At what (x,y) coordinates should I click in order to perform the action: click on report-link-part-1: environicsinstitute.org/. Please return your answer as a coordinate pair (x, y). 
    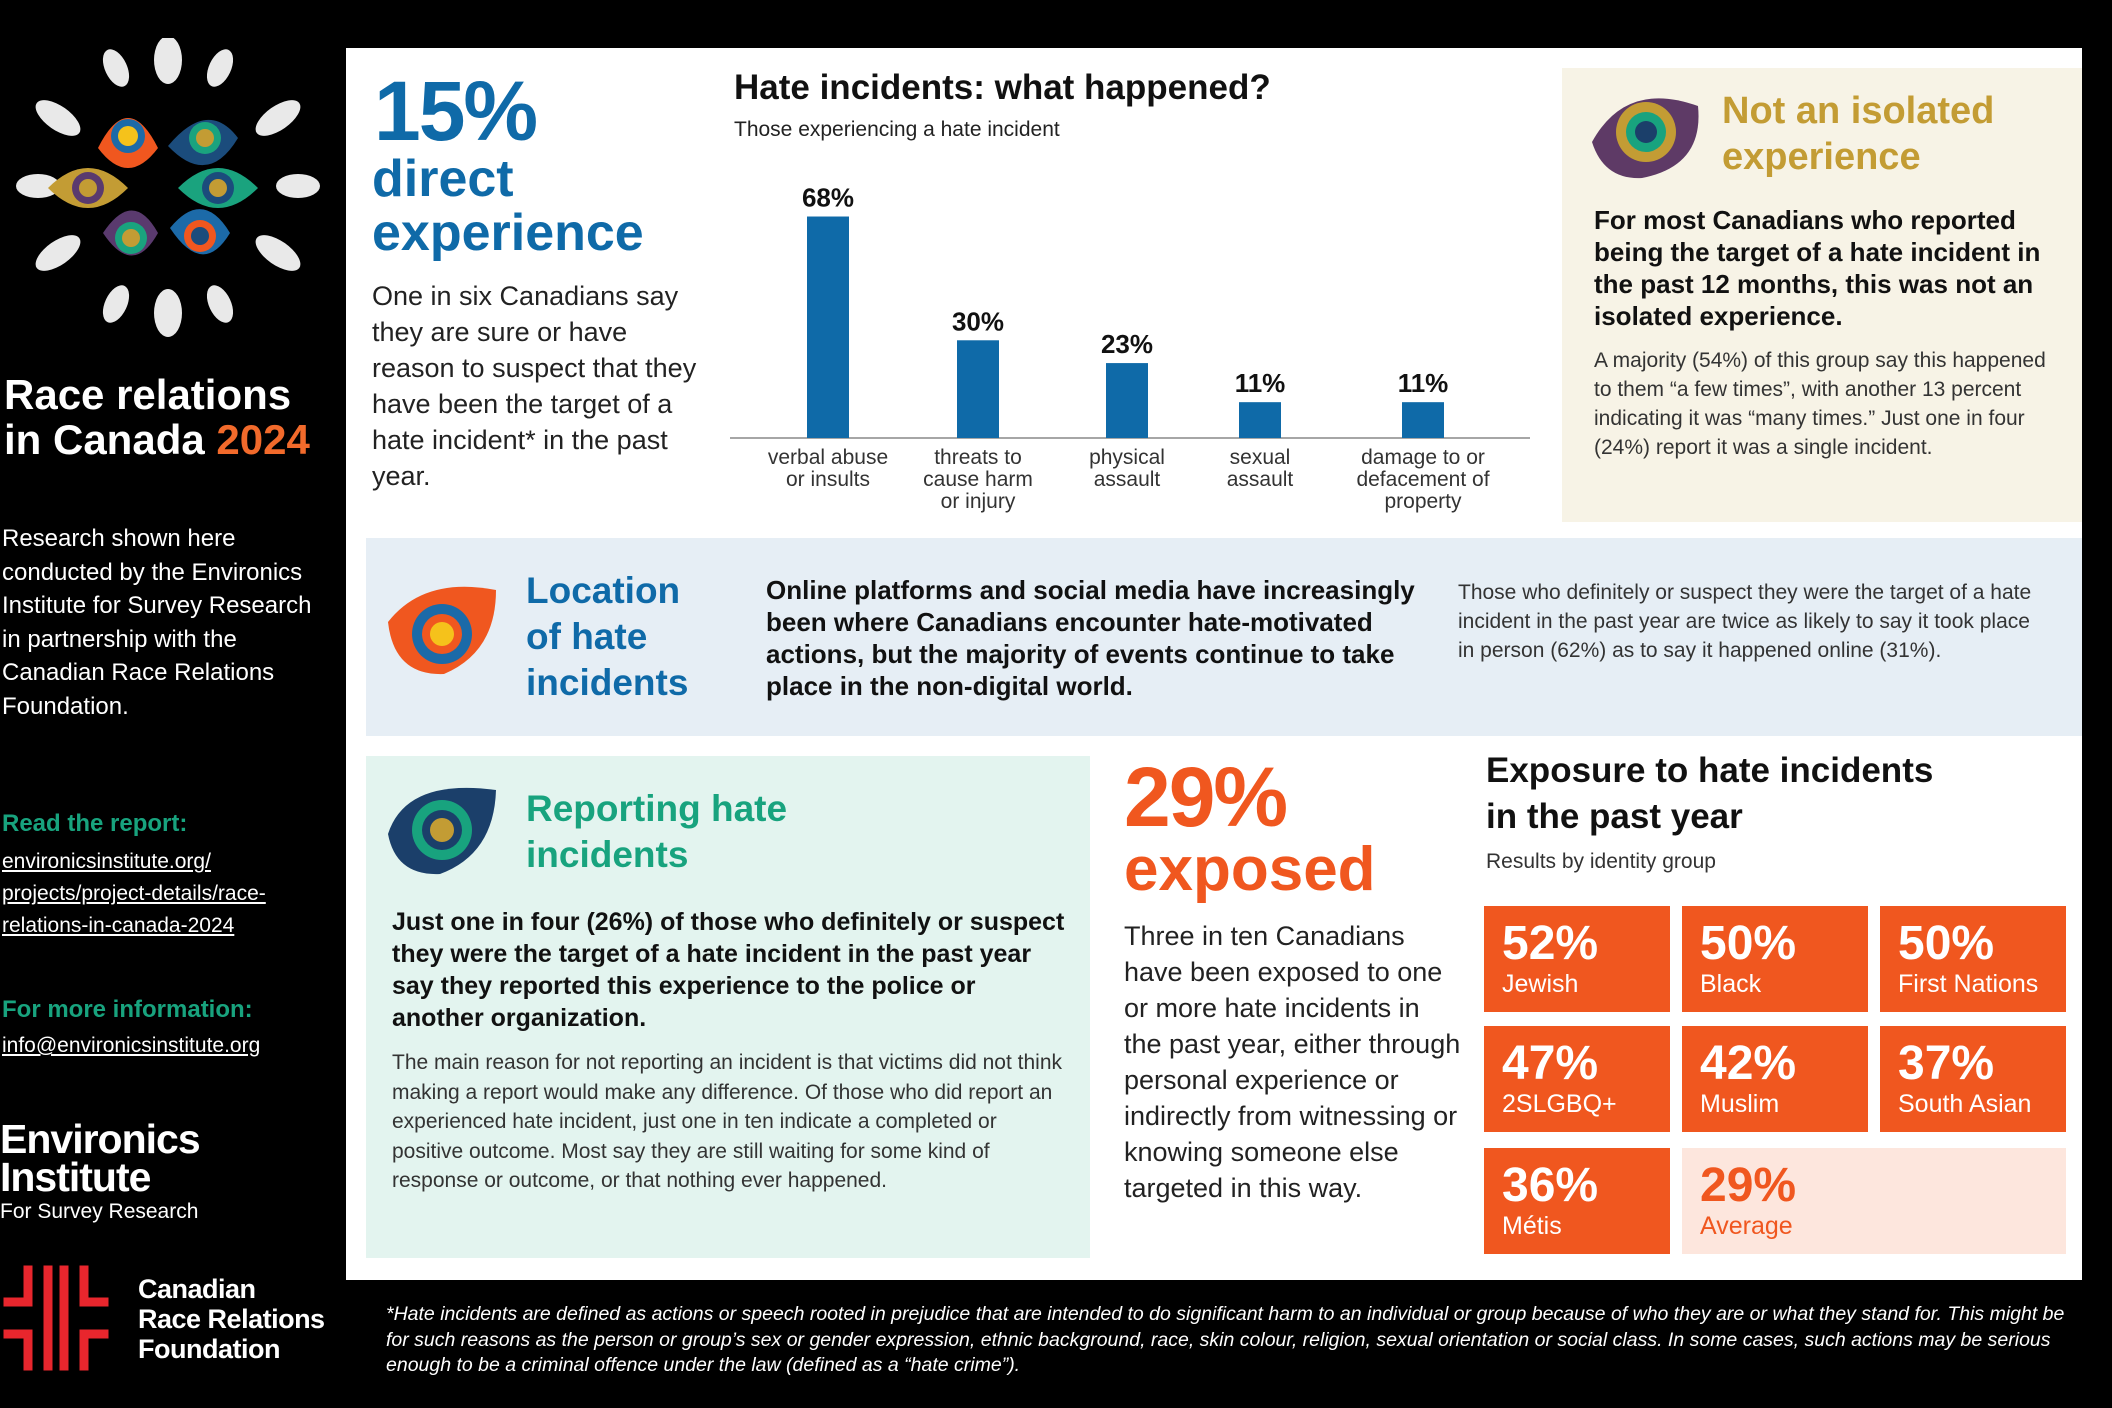
    Looking at the image, I should click on (106, 861).